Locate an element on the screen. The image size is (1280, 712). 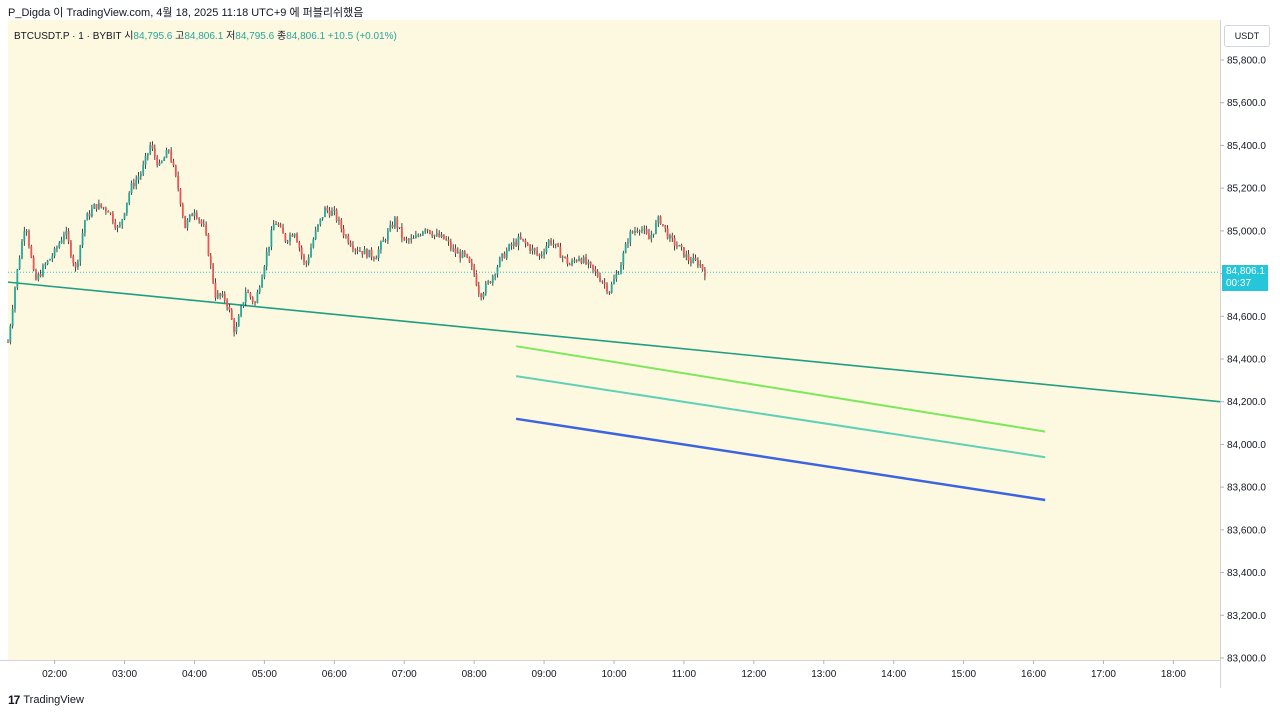
trendline-teal is located at coordinates (780, 417).